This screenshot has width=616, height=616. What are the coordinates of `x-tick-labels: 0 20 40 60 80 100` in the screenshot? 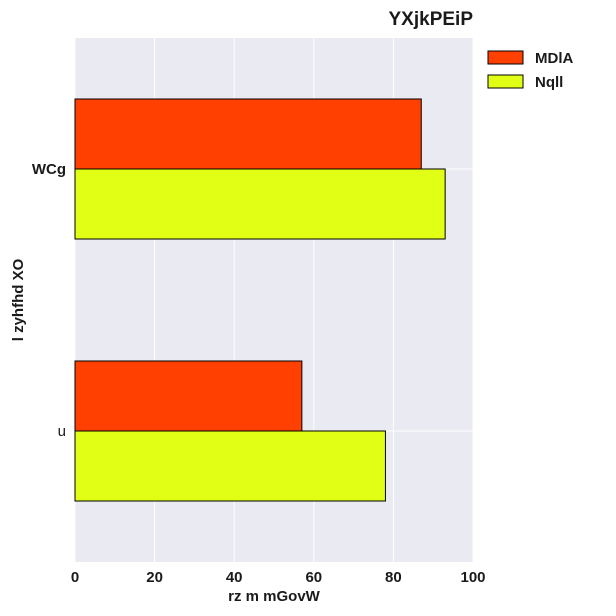 It's located at (278, 577).